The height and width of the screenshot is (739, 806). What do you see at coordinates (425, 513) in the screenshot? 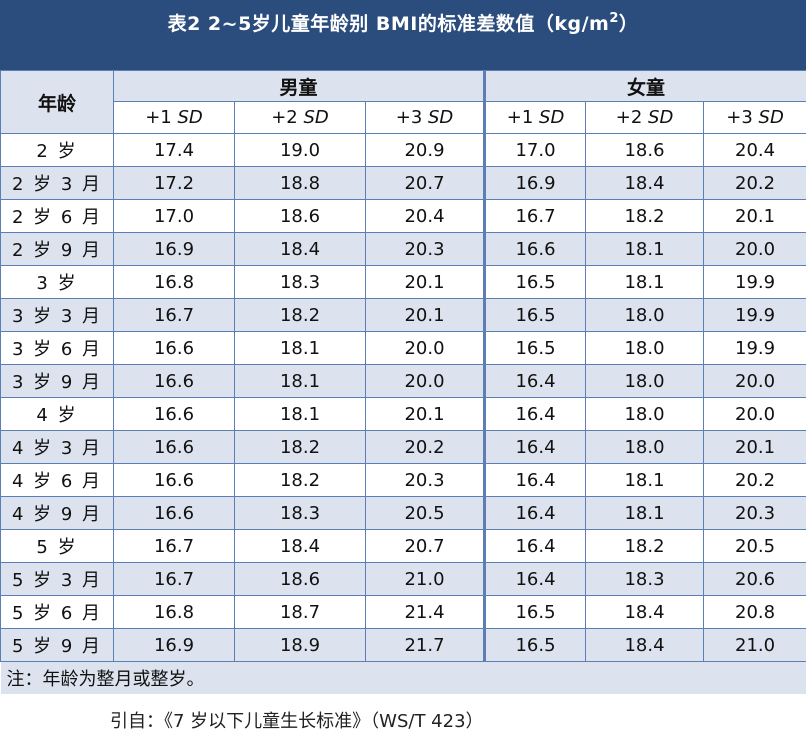
I see `boys-value-cell: 20.5` at bounding box center [425, 513].